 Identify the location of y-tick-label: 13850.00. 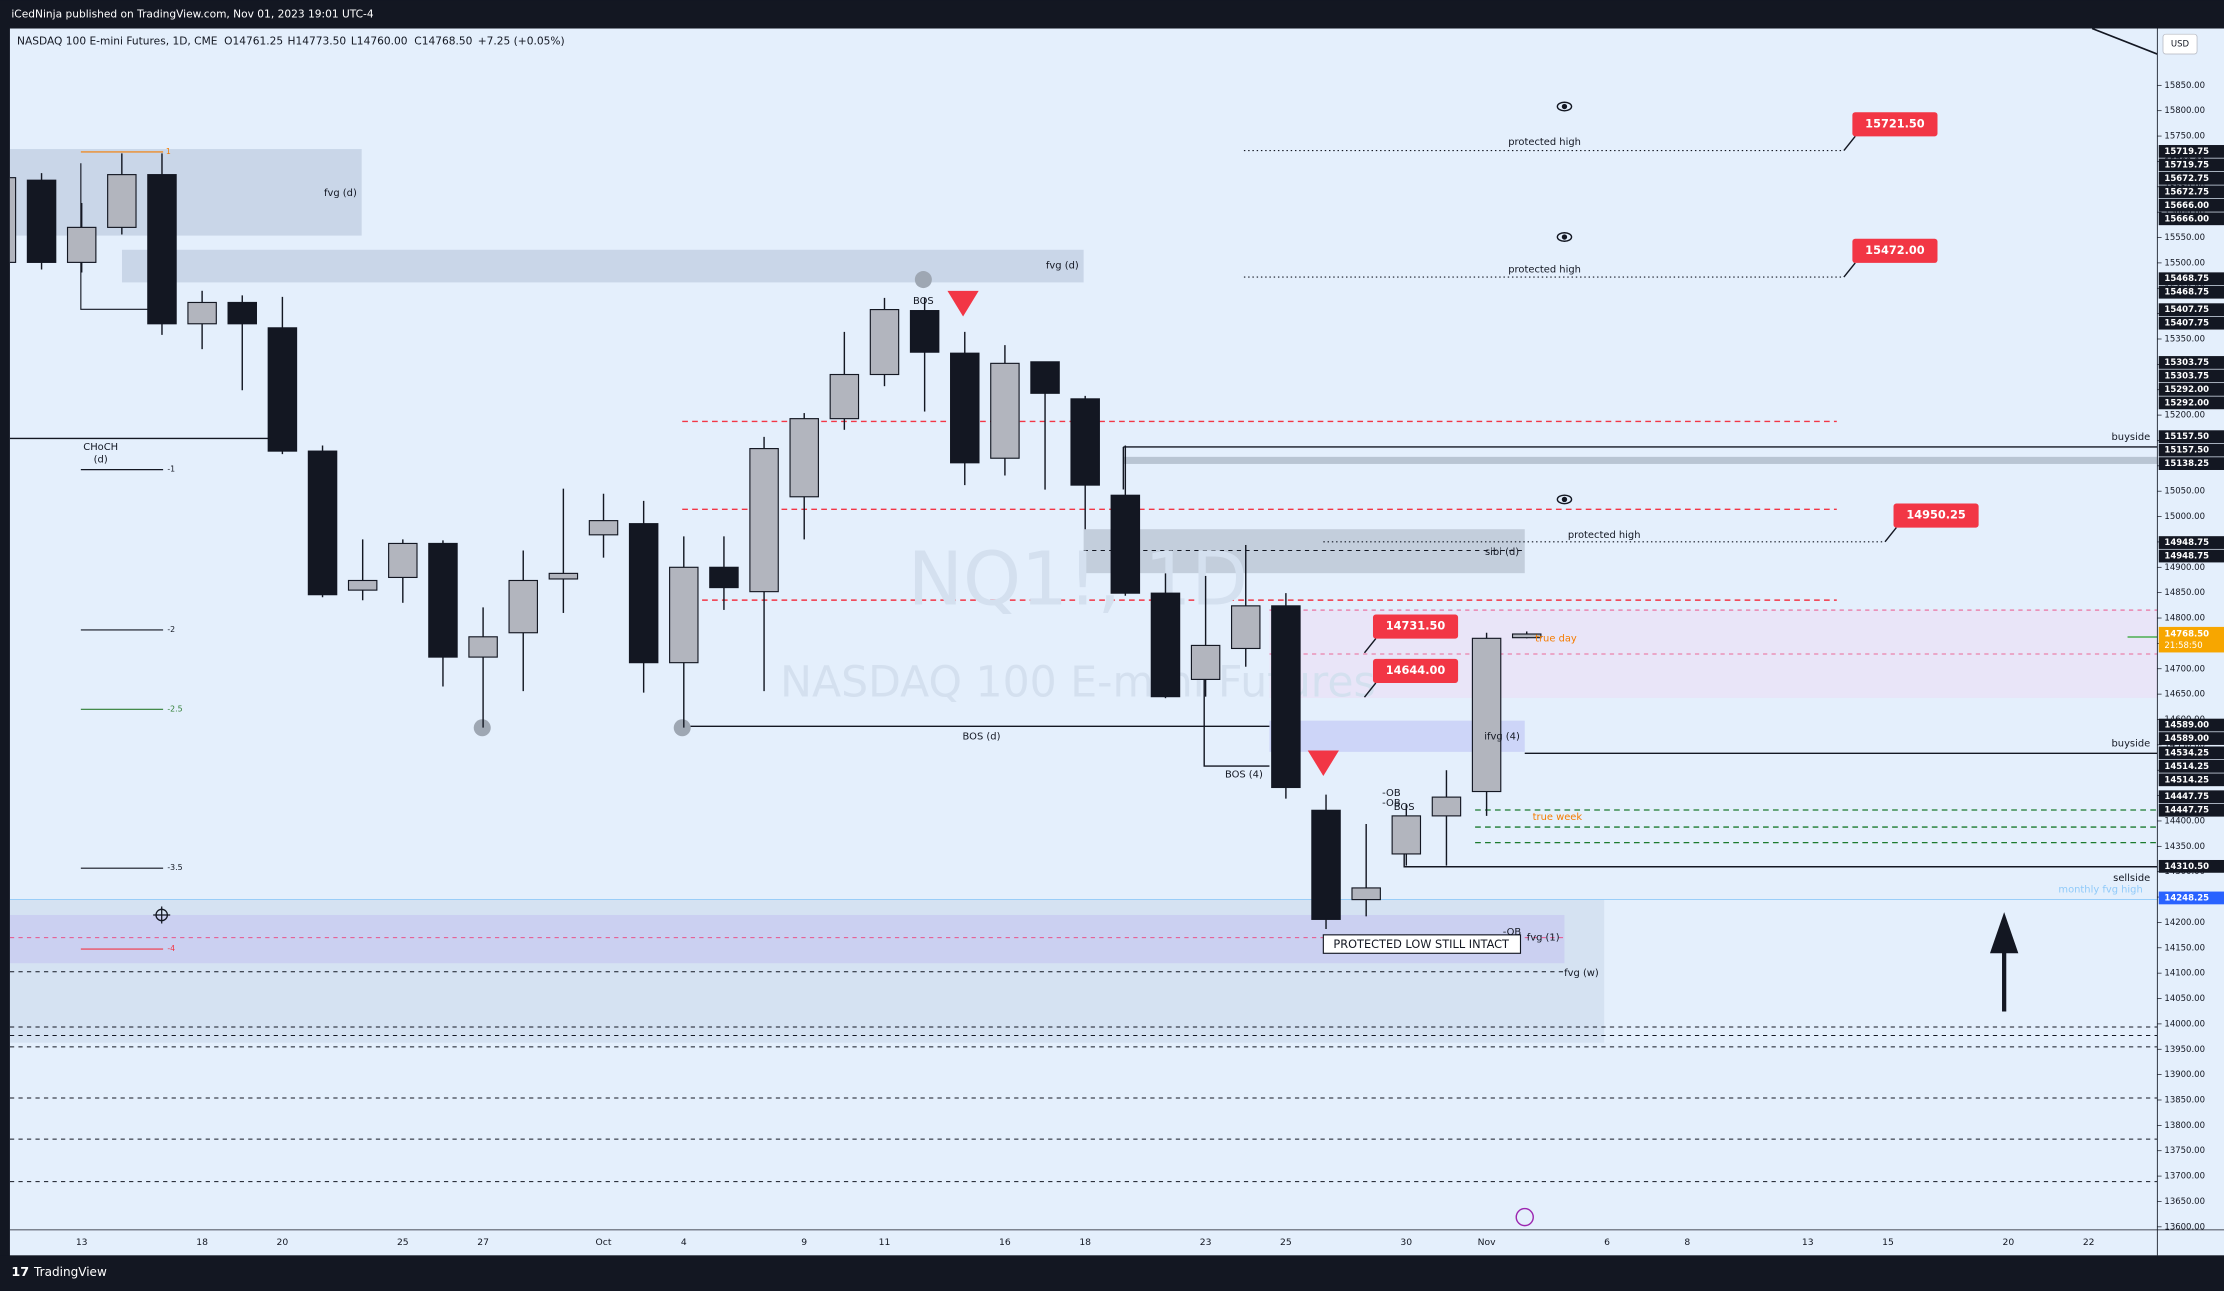
(2184, 1100).